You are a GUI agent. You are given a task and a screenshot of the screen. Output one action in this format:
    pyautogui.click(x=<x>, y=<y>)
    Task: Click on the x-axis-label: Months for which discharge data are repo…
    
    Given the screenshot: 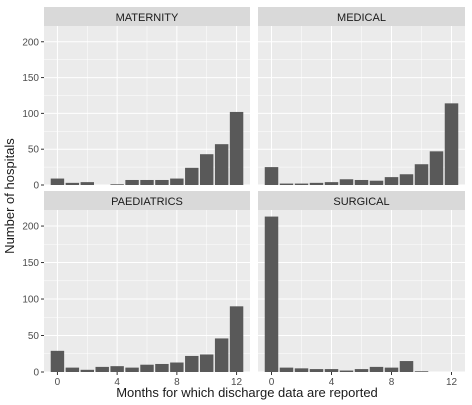 What is the action you would take?
    pyautogui.click(x=247, y=392)
    